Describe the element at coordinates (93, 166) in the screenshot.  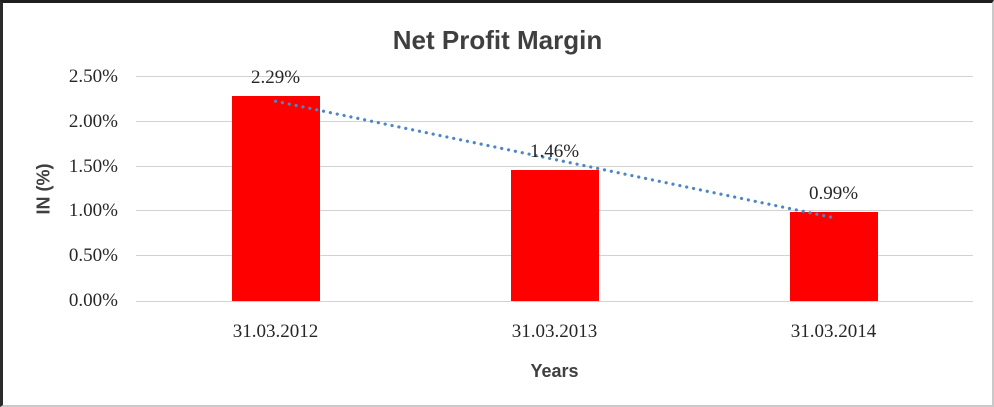
I see `y-tick-label: 1.50%` at that location.